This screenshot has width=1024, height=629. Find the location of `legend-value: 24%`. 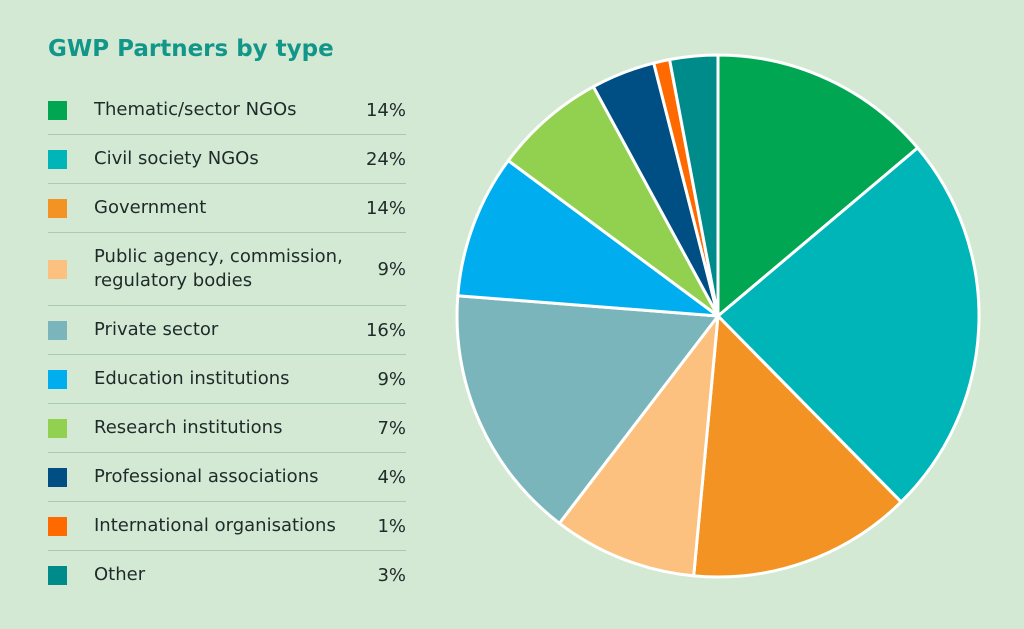

legend-value: 24% is located at coordinates (385, 159).